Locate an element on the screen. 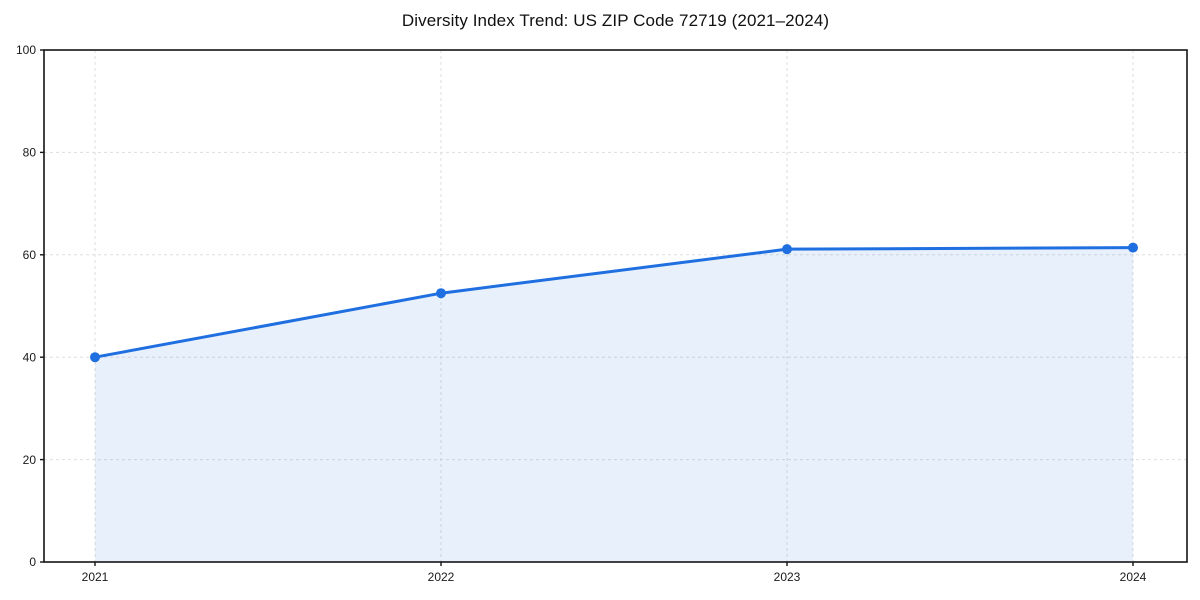 Image resolution: width=1200 pixels, height=600 pixels. x-tick-label: 2023 is located at coordinates (787, 577).